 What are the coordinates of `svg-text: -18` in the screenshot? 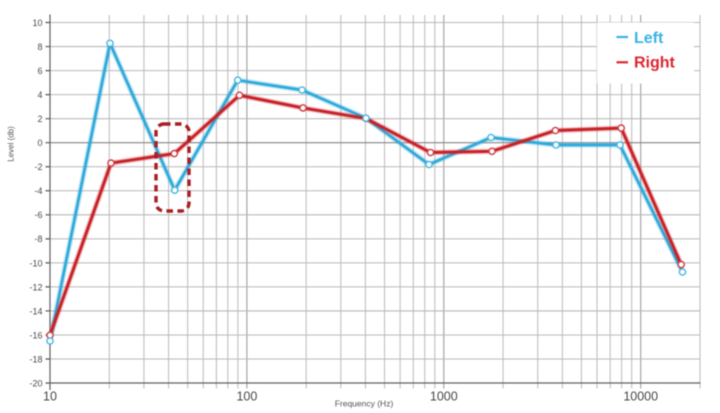 It's located at (35, 359).